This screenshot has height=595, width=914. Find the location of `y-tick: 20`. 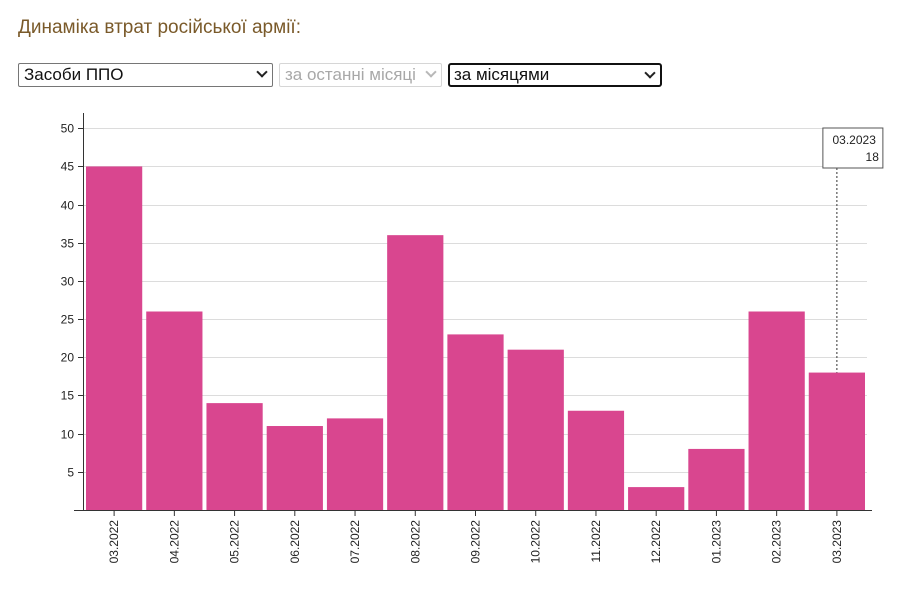

y-tick: 20 is located at coordinates (72, 358).